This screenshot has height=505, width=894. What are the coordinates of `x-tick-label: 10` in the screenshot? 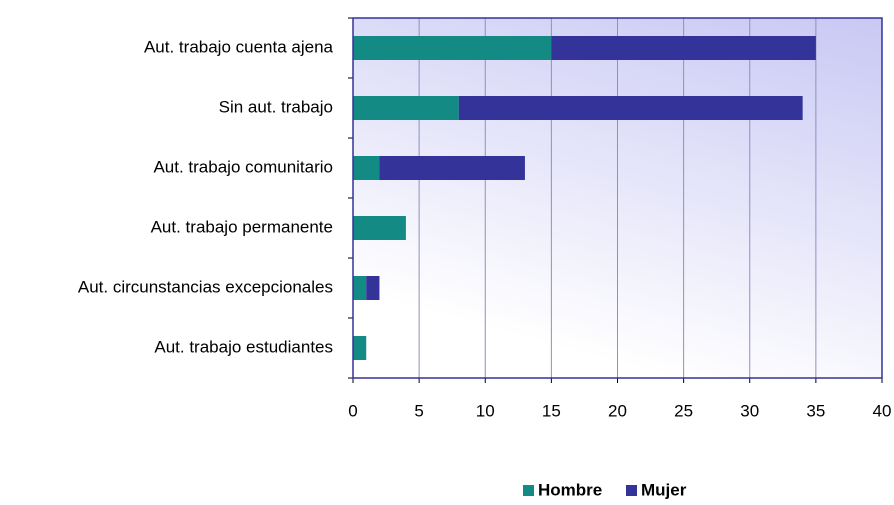 It's located at (485, 410).